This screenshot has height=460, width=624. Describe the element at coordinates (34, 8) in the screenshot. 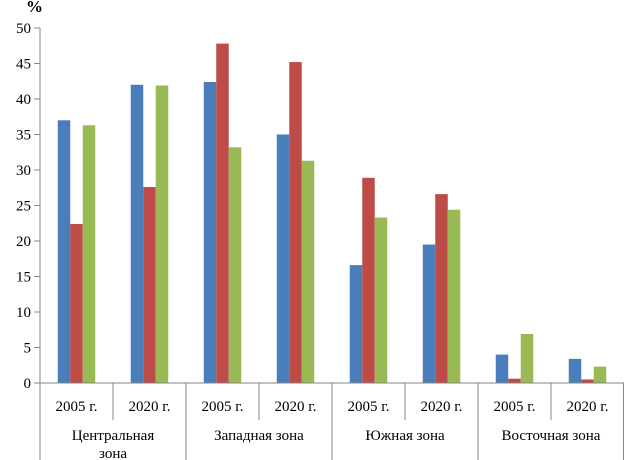

I see `y-axis-label: %` at that location.